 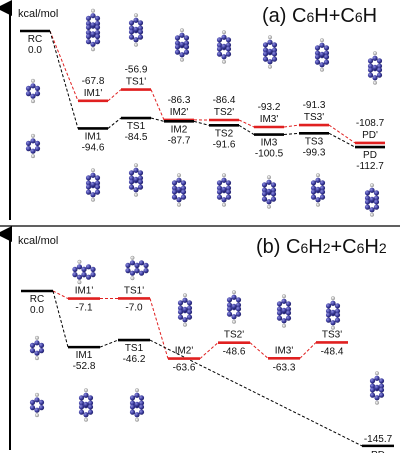 I want to click on state-label-ts3: TS3, so click(x=314, y=141).